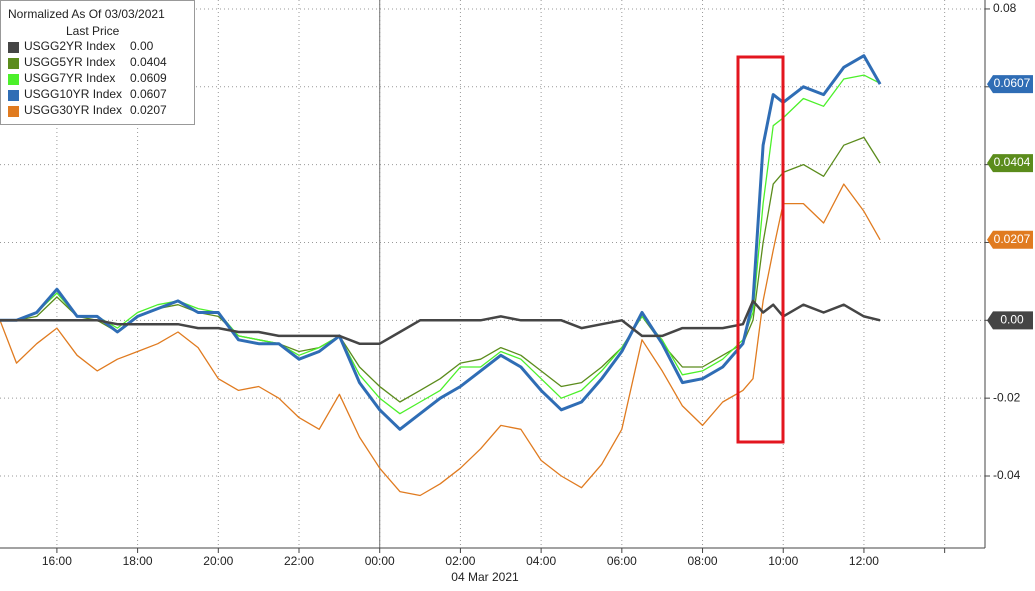  What do you see at coordinates (73, 94) in the screenshot?
I see `legend-label: USGG10YR Index` at bounding box center [73, 94].